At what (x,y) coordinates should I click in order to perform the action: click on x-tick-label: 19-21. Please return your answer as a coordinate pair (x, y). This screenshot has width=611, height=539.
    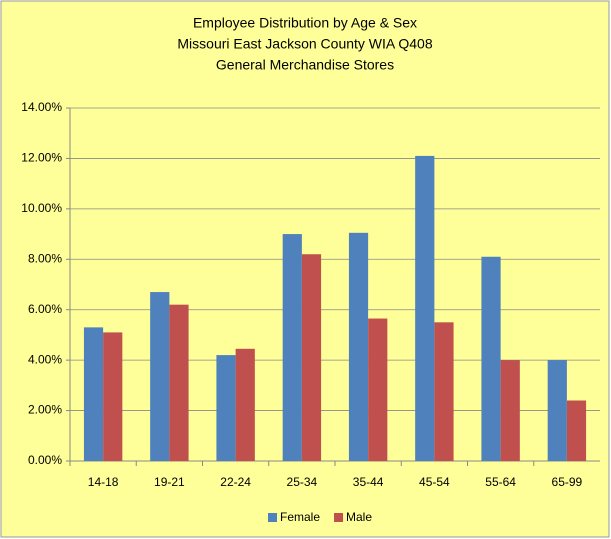
    Looking at the image, I should click on (169, 482).